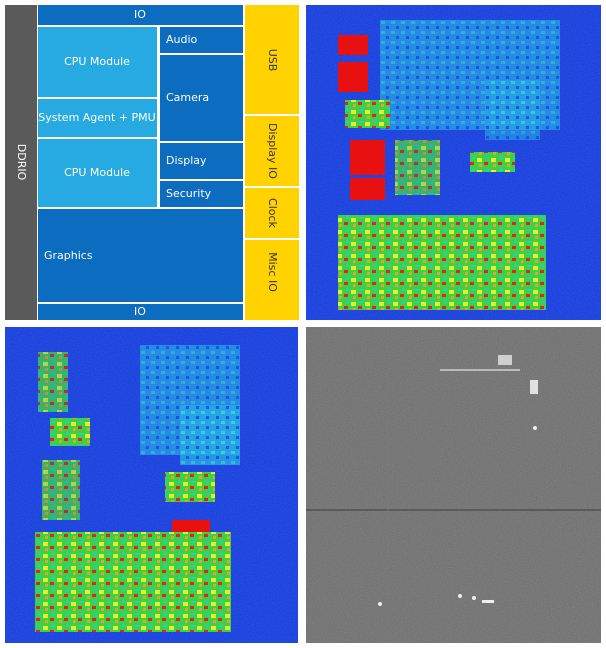 The image size is (606, 648). I want to click on misc-io-block, so click(272, 280).